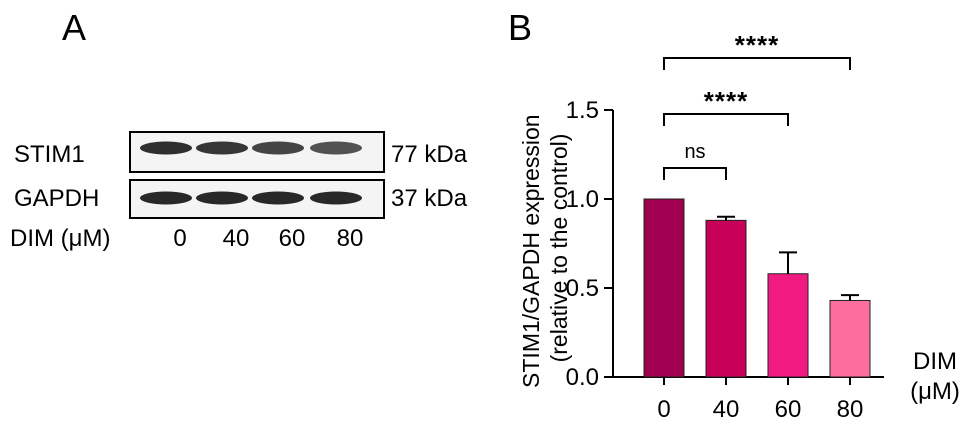 This screenshot has height=428, width=969. I want to click on x-tick-label: 60, so click(788, 409).